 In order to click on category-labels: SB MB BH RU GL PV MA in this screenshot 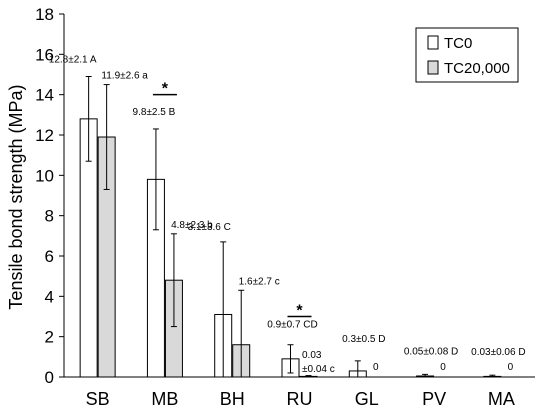, I will do `click(300, 399)`.